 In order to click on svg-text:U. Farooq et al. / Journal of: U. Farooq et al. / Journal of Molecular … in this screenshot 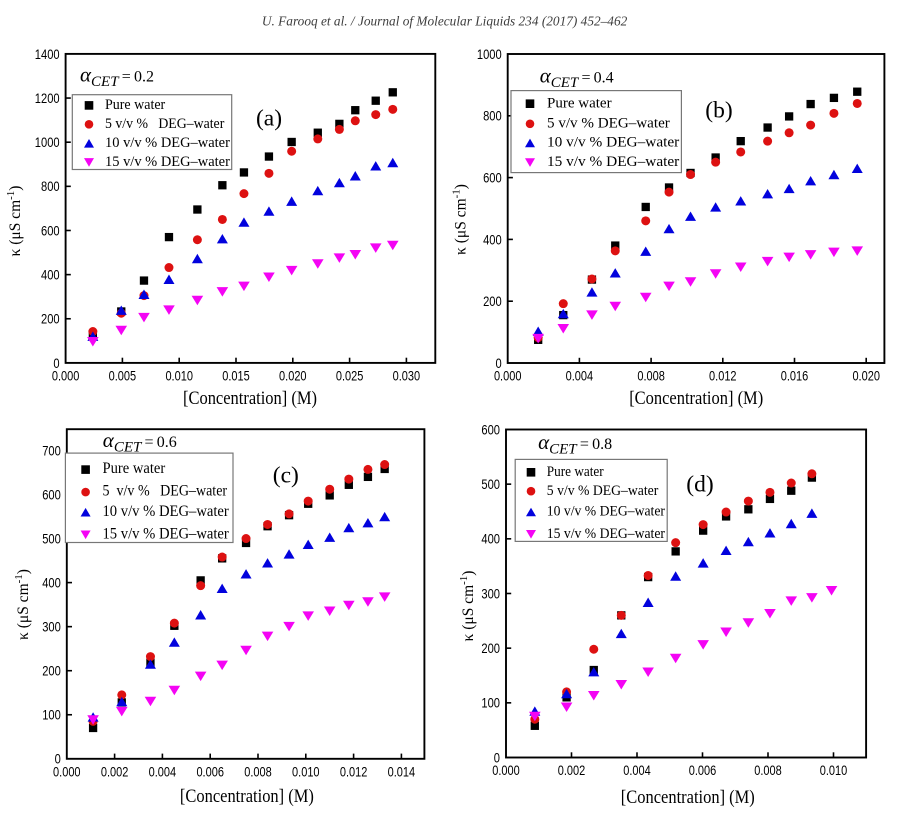, I will do `click(444, 22)`.